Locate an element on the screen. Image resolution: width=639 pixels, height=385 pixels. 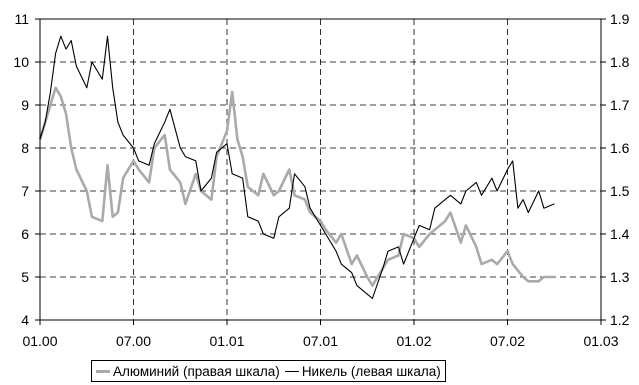
y-right-tick-label: 1.3 is located at coordinates (620, 277).